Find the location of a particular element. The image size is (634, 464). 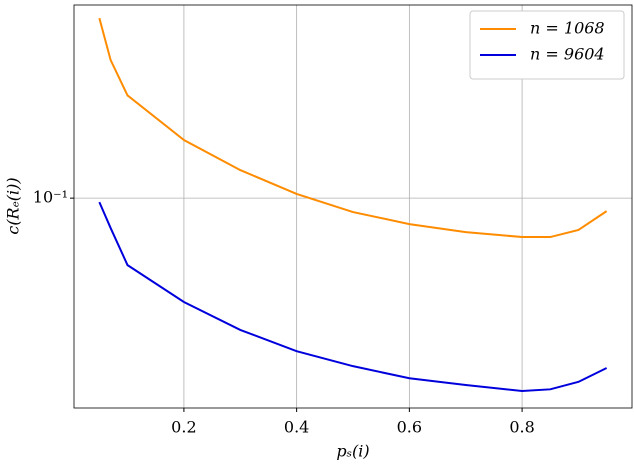

x-tick-label: 0.2 is located at coordinates (183, 427).